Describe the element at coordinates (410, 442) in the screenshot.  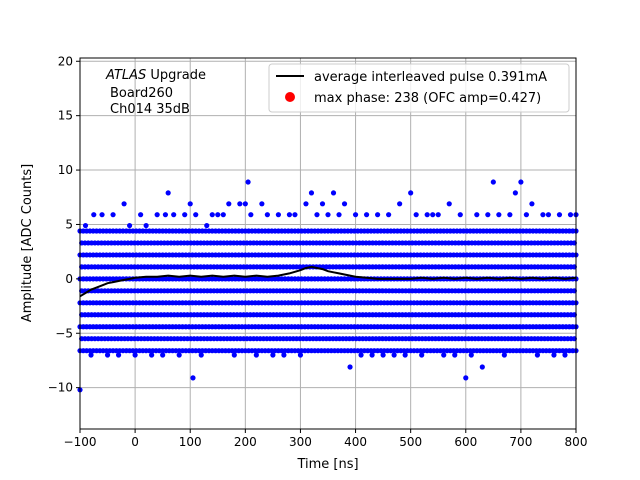
I see `x-tick-label: 500` at that location.